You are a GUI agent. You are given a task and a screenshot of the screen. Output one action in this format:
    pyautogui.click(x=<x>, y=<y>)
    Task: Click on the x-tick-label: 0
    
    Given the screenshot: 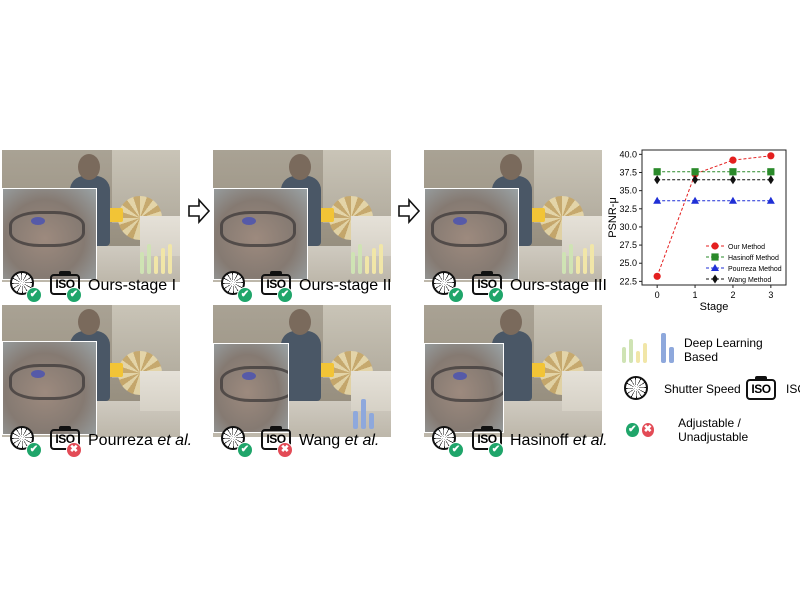 What is the action you would take?
    pyautogui.click(x=657, y=295)
    